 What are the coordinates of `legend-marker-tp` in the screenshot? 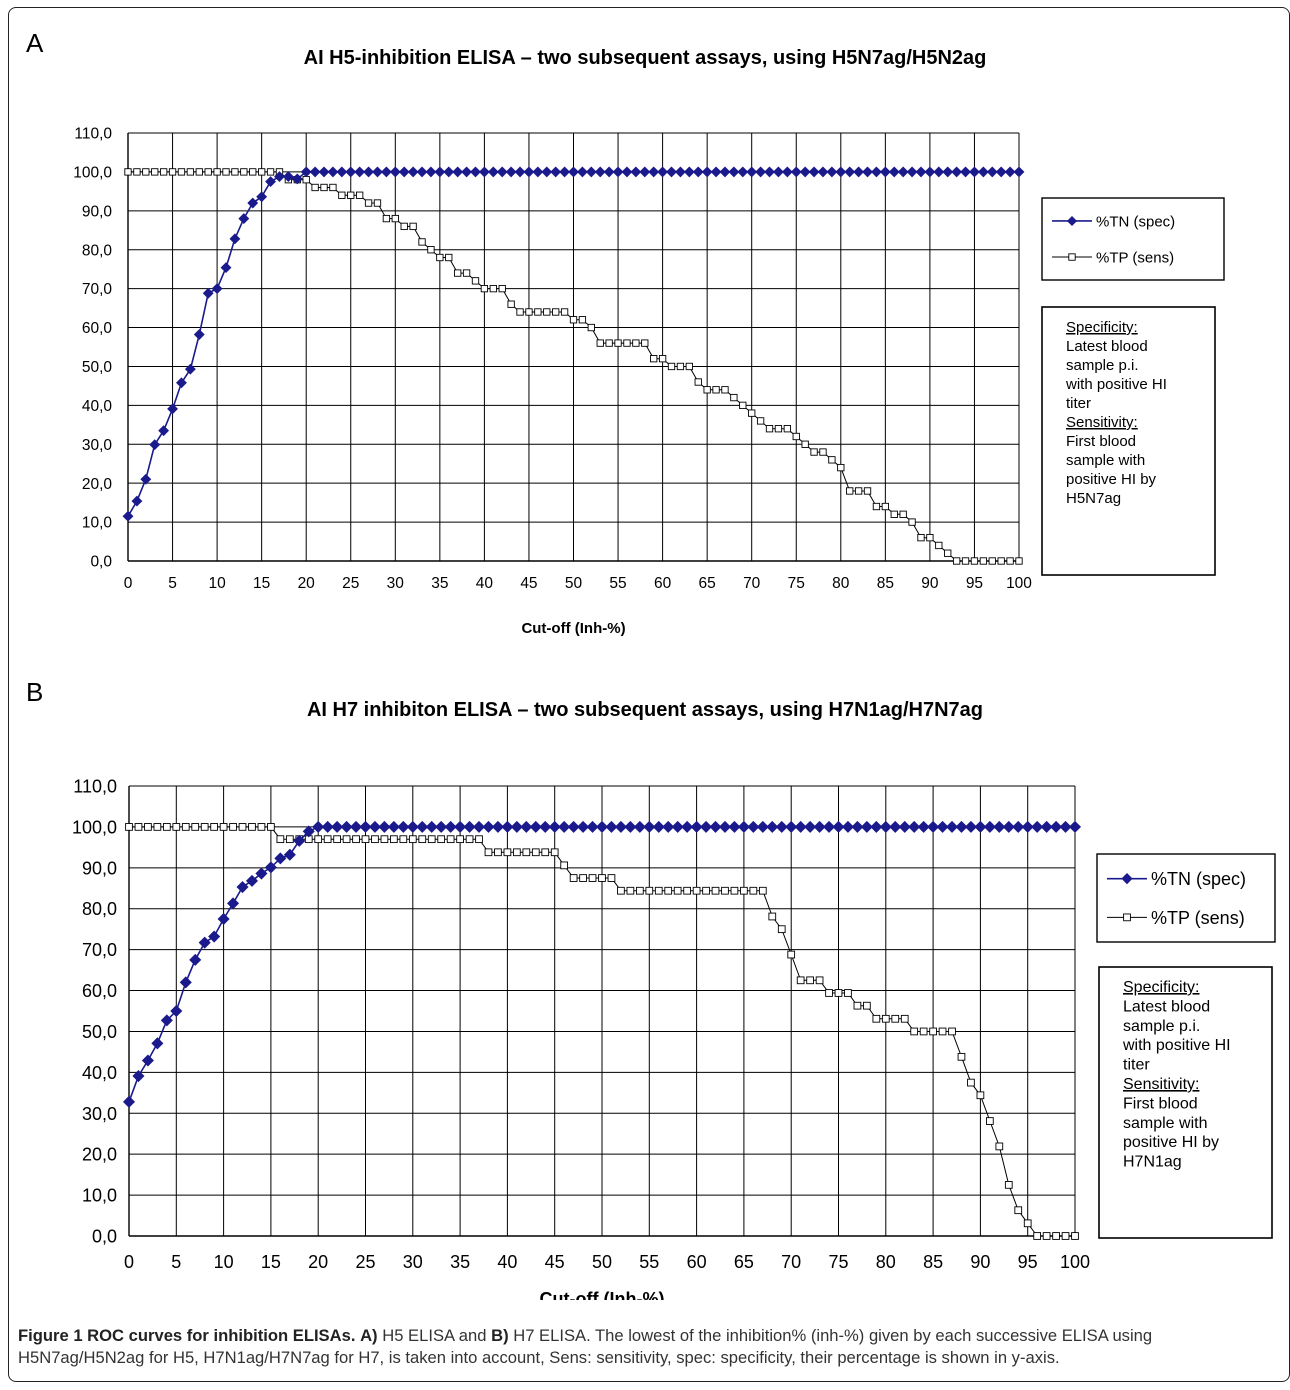 It's located at (1072, 257).